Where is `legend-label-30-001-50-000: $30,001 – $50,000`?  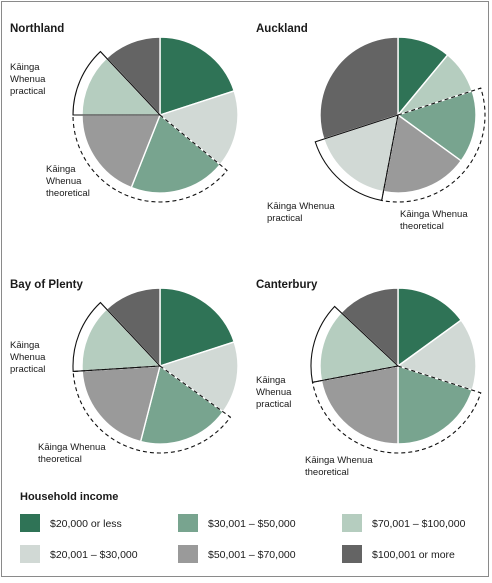
legend-label-30-001-50-000: $30,001 – $50,000 is located at coordinates (252, 524).